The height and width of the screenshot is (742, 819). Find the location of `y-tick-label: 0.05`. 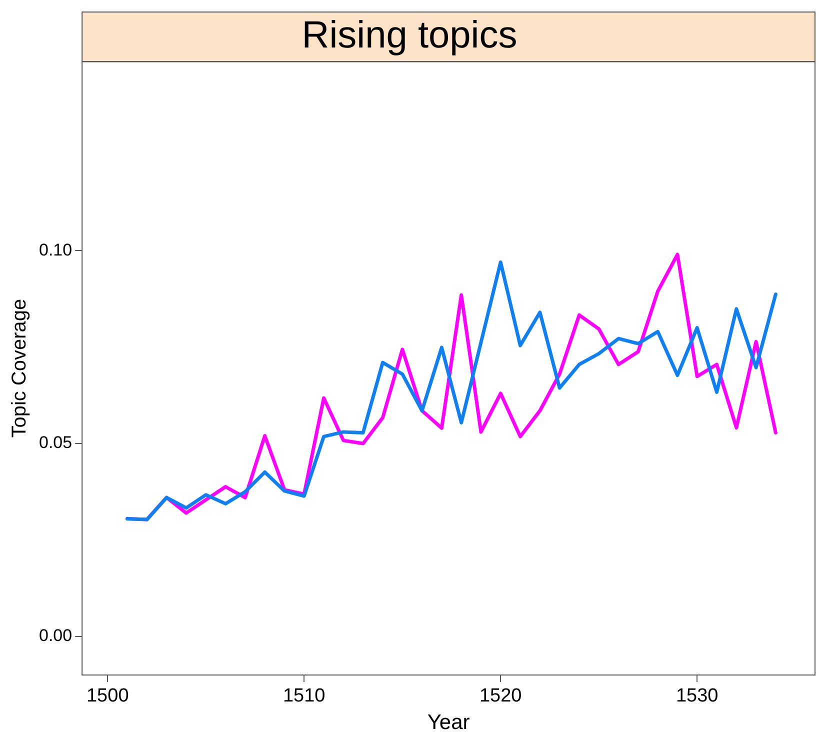

y-tick-label: 0.05 is located at coordinates (55, 442).